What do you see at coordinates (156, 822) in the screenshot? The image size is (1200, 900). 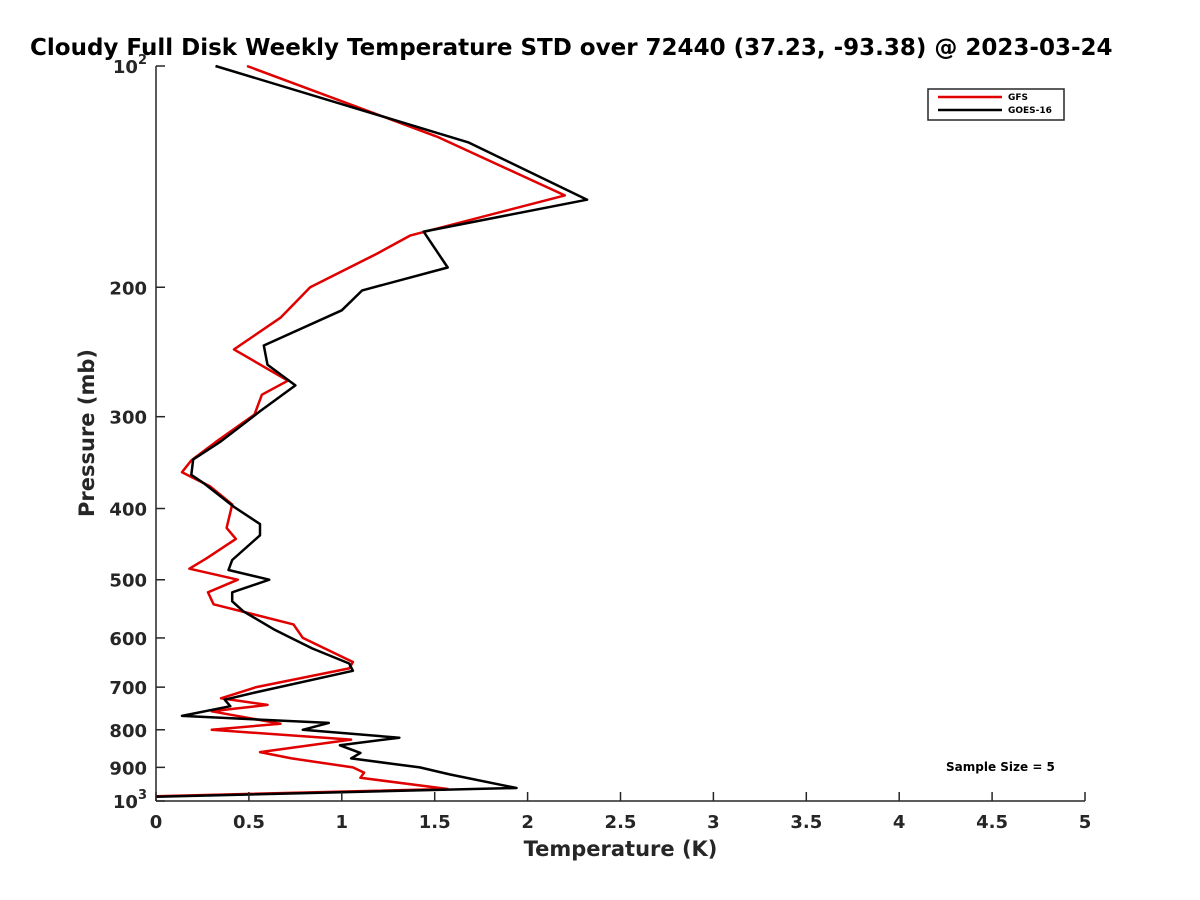 I see `x-tick-label: 0` at bounding box center [156, 822].